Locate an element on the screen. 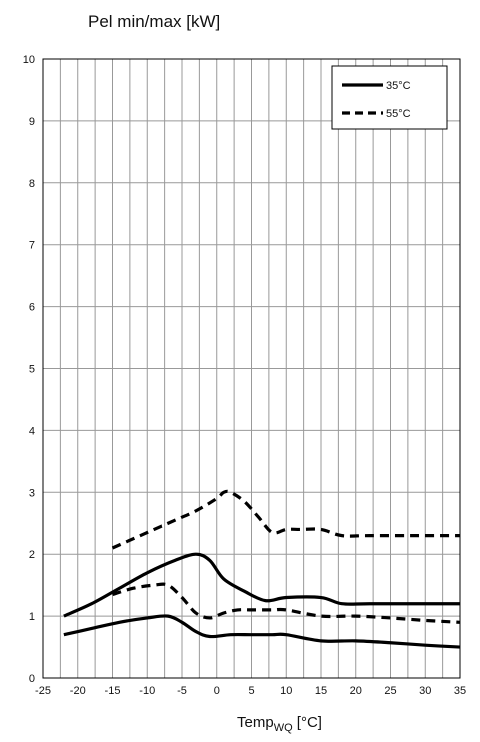 The width and height of the screenshot is (480, 742). x-tick-label: -10 is located at coordinates (147, 691).